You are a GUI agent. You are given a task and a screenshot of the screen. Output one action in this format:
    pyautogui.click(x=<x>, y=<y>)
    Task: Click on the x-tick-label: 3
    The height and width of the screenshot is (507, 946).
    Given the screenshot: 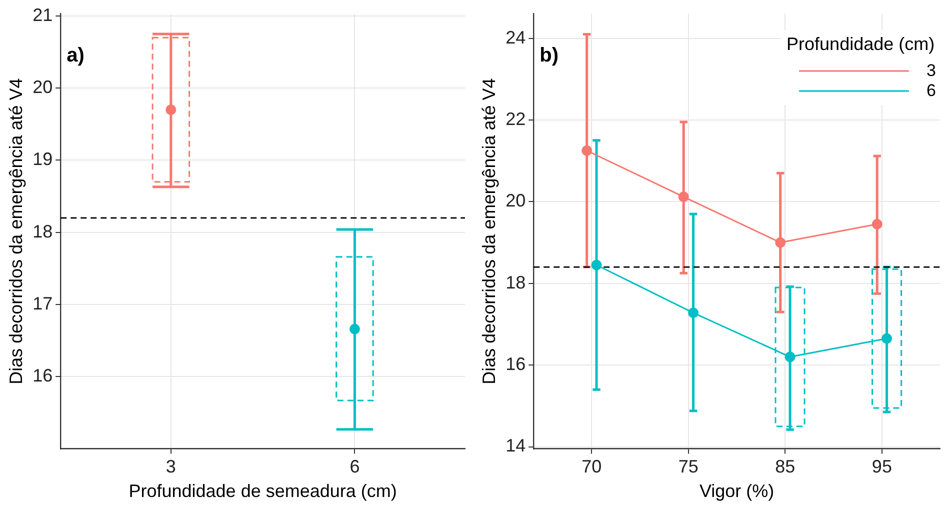 What is the action you would take?
    pyautogui.click(x=171, y=466)
    